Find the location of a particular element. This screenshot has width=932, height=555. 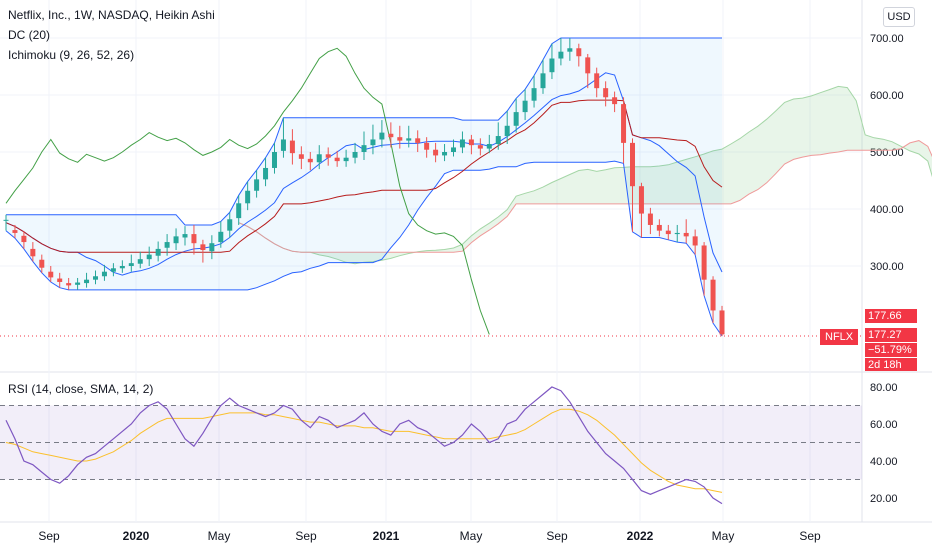

rsi-tick-label: 20.00 is located at coordinates (884, 499).